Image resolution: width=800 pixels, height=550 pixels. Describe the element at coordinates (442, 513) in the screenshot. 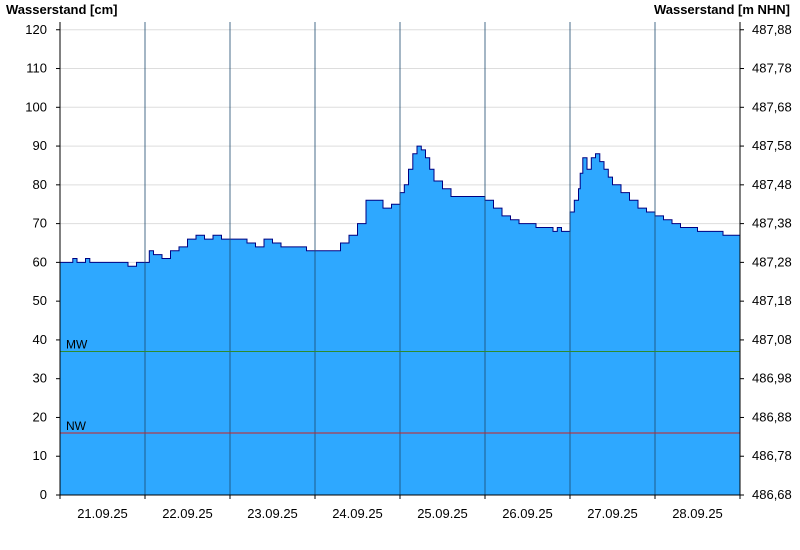

I see `x-tick-label-4: 25.09.25` at that location.